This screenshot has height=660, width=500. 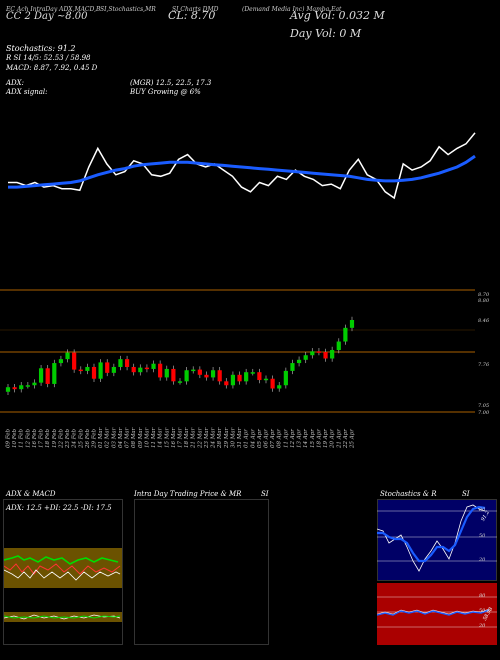 What do you see at coordinates (81, 438) in the screenshot?
I see `date-tick: 25 Feb` at bounding box center [81, 438].